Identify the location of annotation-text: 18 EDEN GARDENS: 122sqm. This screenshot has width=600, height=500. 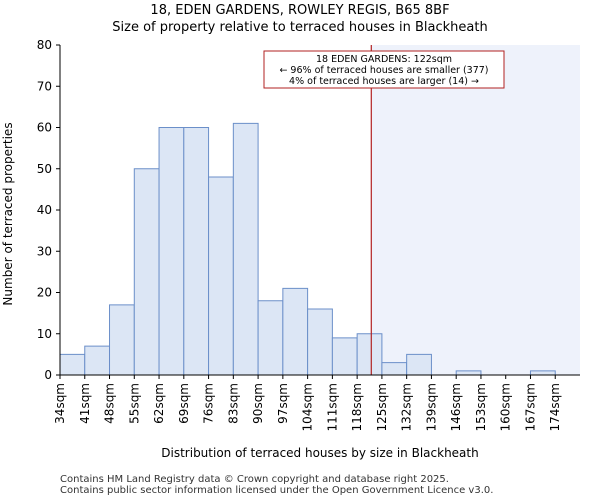
(384, 59).